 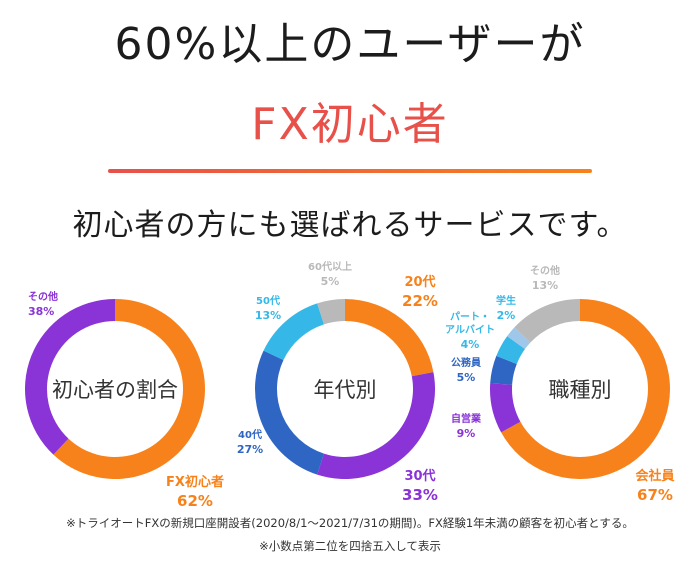 I want to click on slice-label: 自営業, so click(x=466, y=418).